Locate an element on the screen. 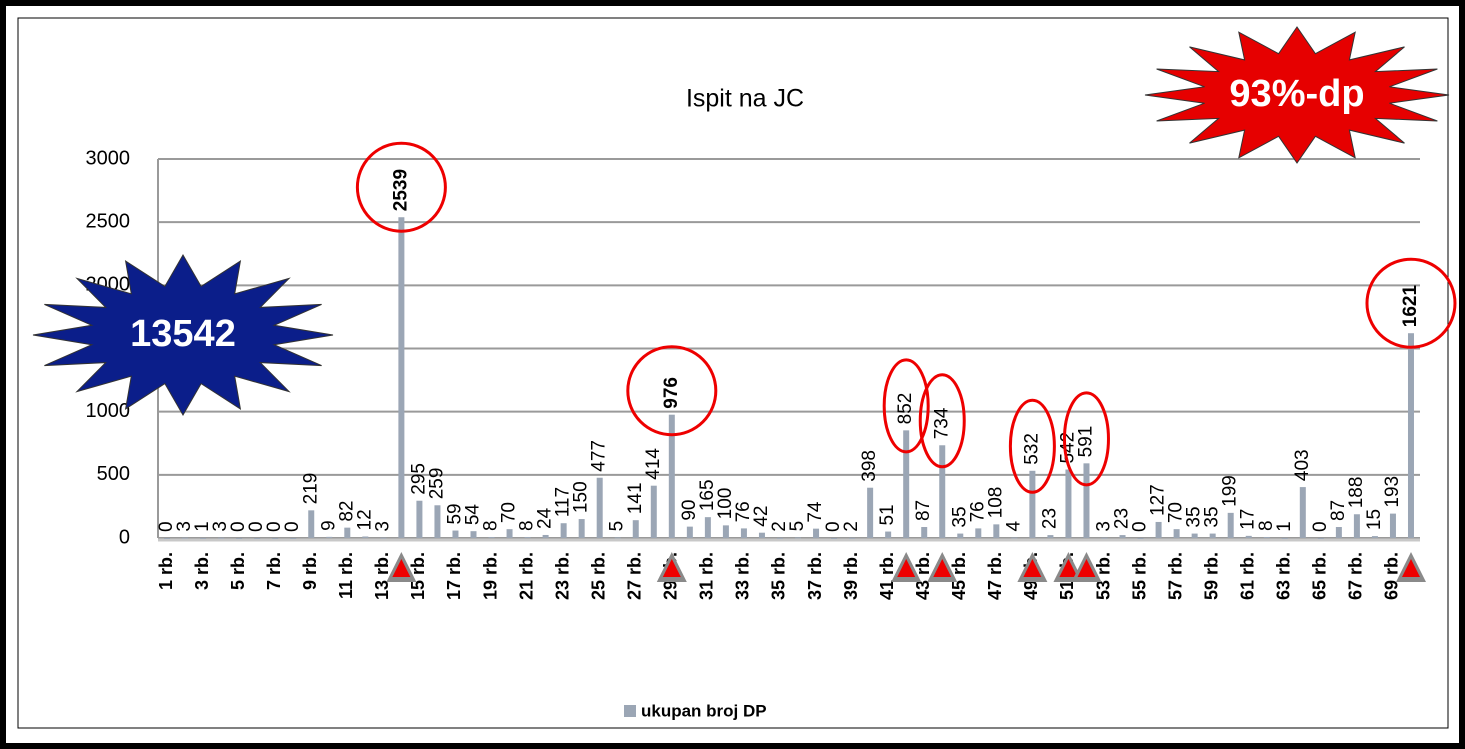 This screenshot has width=1465, height=749. x-tick-label: 69 rb. is located at coordinates (1392, 576).